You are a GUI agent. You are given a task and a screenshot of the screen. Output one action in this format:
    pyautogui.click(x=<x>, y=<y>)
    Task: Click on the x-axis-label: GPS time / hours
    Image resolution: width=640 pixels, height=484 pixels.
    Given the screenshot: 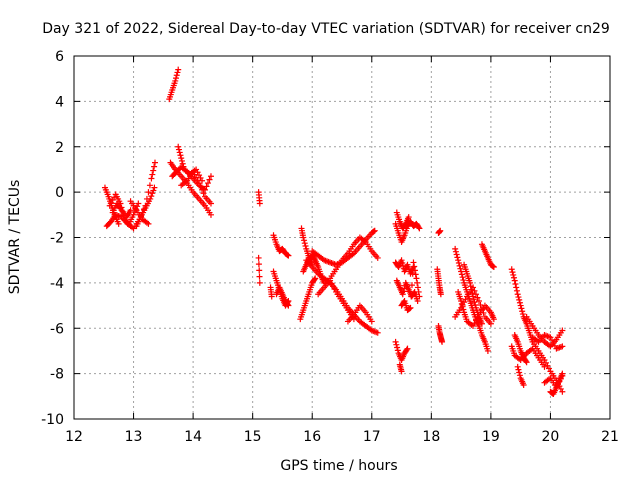 What is the action you would take?
    pyautogui.click(x=338, y=466)
    